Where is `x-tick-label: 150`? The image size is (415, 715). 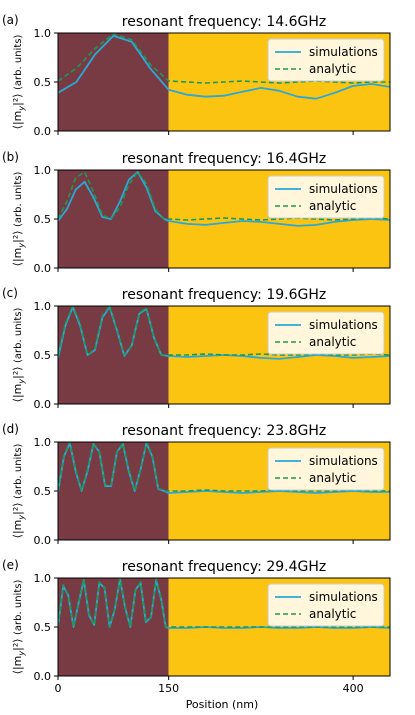 x-tick-label: 150 is located at coordinates (168, 688).